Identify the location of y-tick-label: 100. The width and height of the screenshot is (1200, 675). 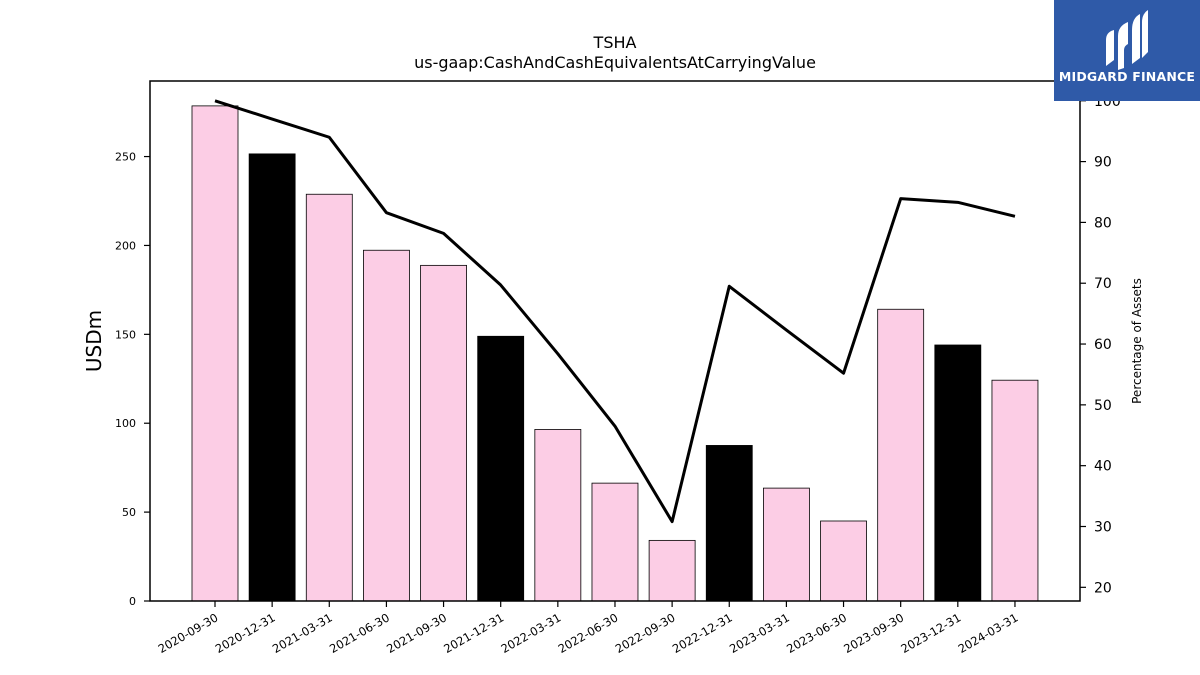
(125, 423).